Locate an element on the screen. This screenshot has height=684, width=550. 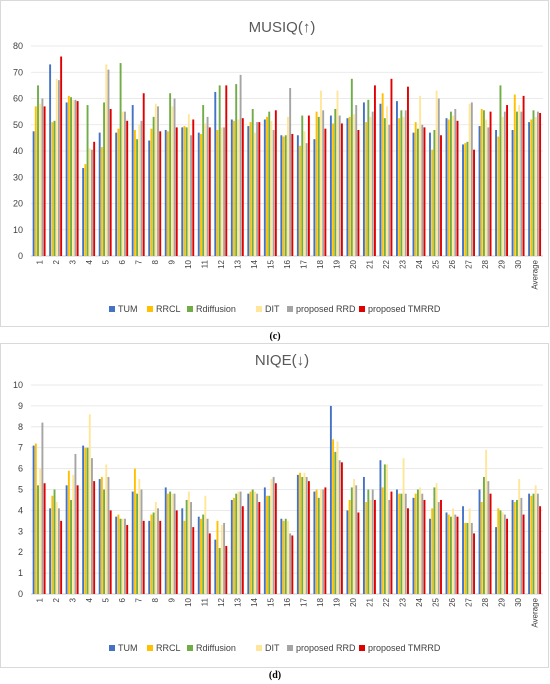
musiq-x-tick-label: 7 is located at coordinates (138, 261).